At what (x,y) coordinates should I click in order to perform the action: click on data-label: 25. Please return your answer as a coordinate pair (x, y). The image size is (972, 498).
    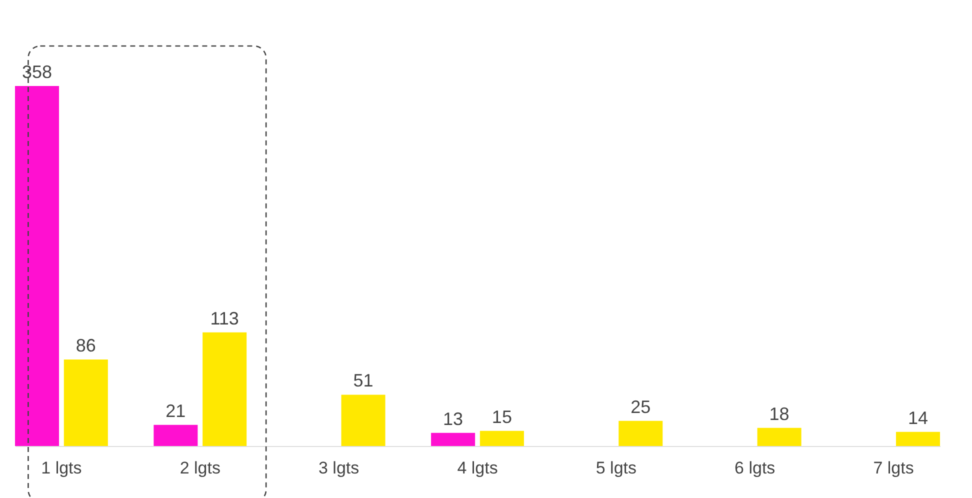
    Looking at the image, I should click on (640, 406).